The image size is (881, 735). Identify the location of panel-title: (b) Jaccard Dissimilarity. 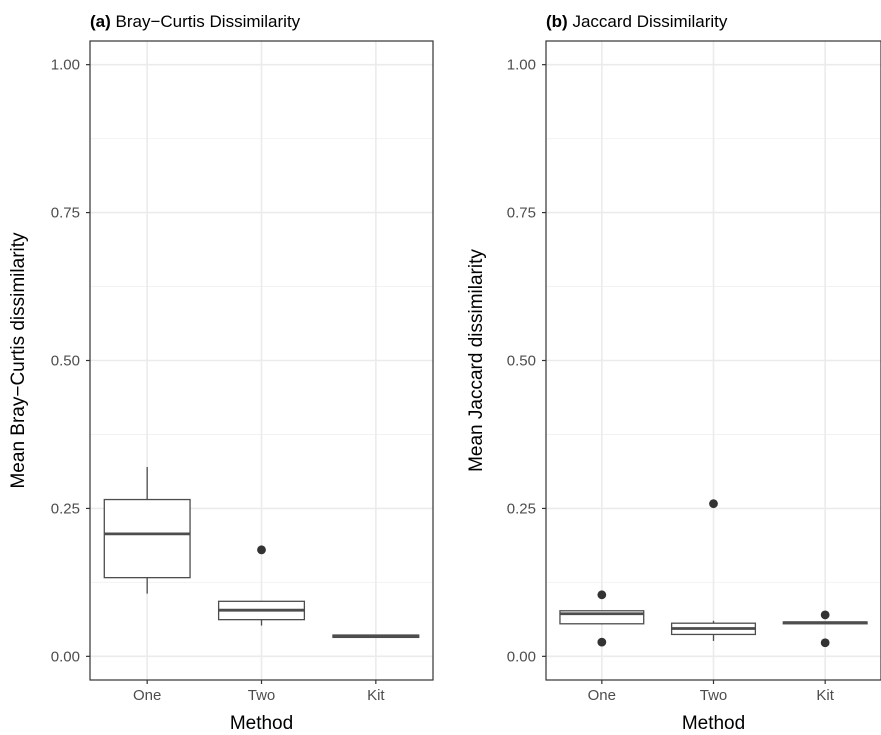
(637, 21).